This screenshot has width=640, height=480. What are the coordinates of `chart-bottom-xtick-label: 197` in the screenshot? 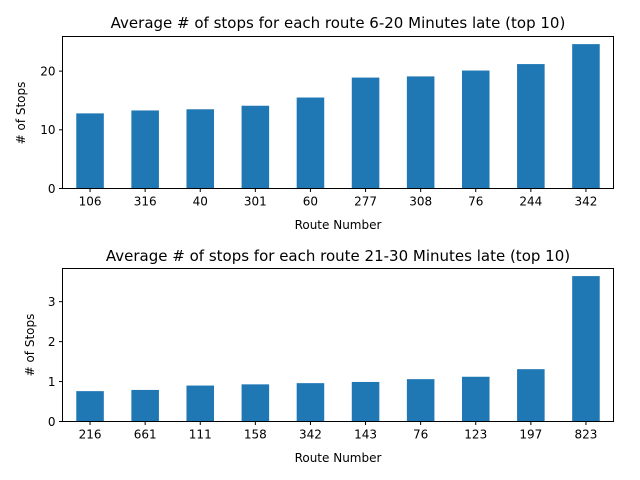 It's located at (530, 435).